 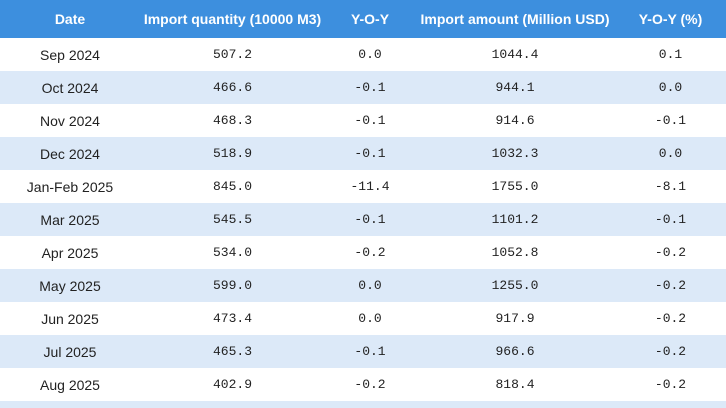 I want to click on value-cell: 599.0, so click(x=232, y=285).